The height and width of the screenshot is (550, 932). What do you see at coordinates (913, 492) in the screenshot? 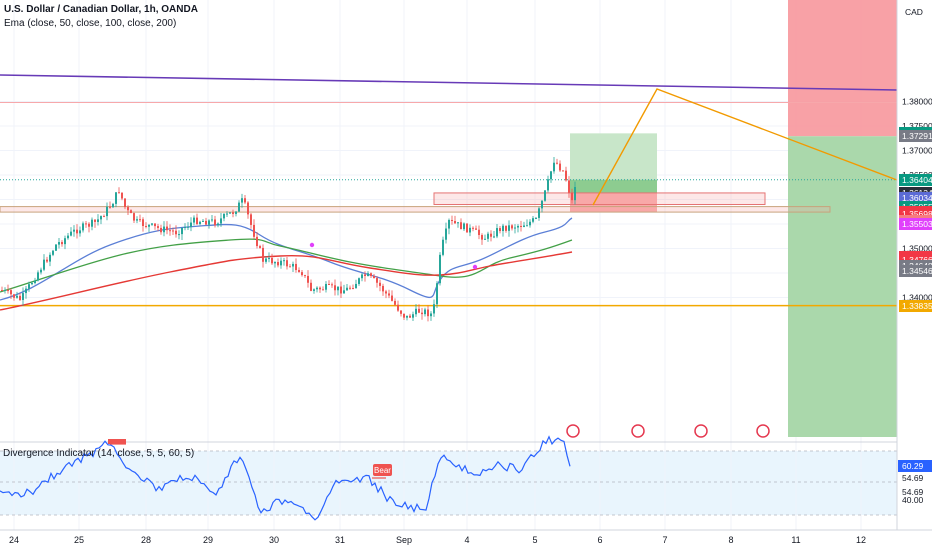
I see `osc-tick-label: 54.69` at bounding box center [913, 492].